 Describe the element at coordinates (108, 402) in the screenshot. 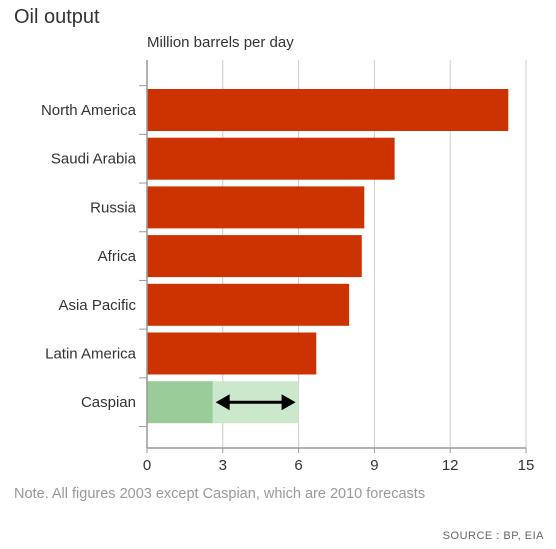

I see `category-label: Caspian` at that location.